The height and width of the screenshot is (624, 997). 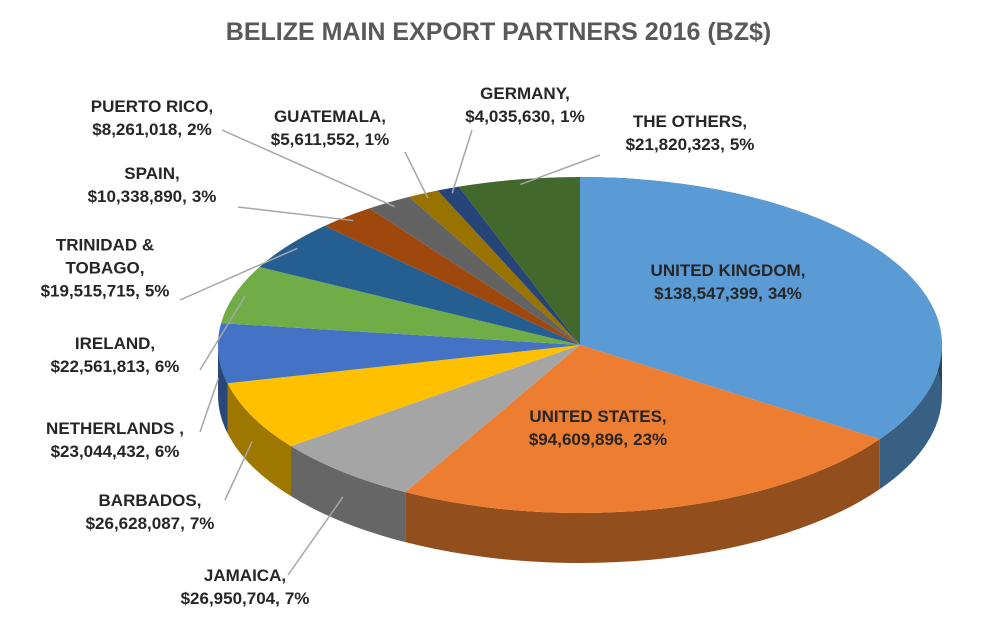 What do you see at coordinates (675, 144) in the screenshot?
I see `value-label: $21,820,323,` at bounding box center [675, 144].